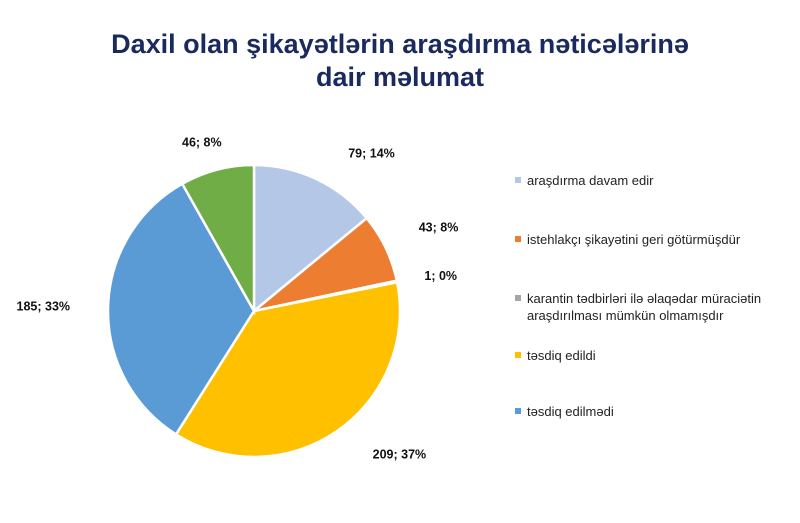 The height and width of the screenshot is (523, 800). I want to click on data-label: 1; 0%, so click(440, 276).